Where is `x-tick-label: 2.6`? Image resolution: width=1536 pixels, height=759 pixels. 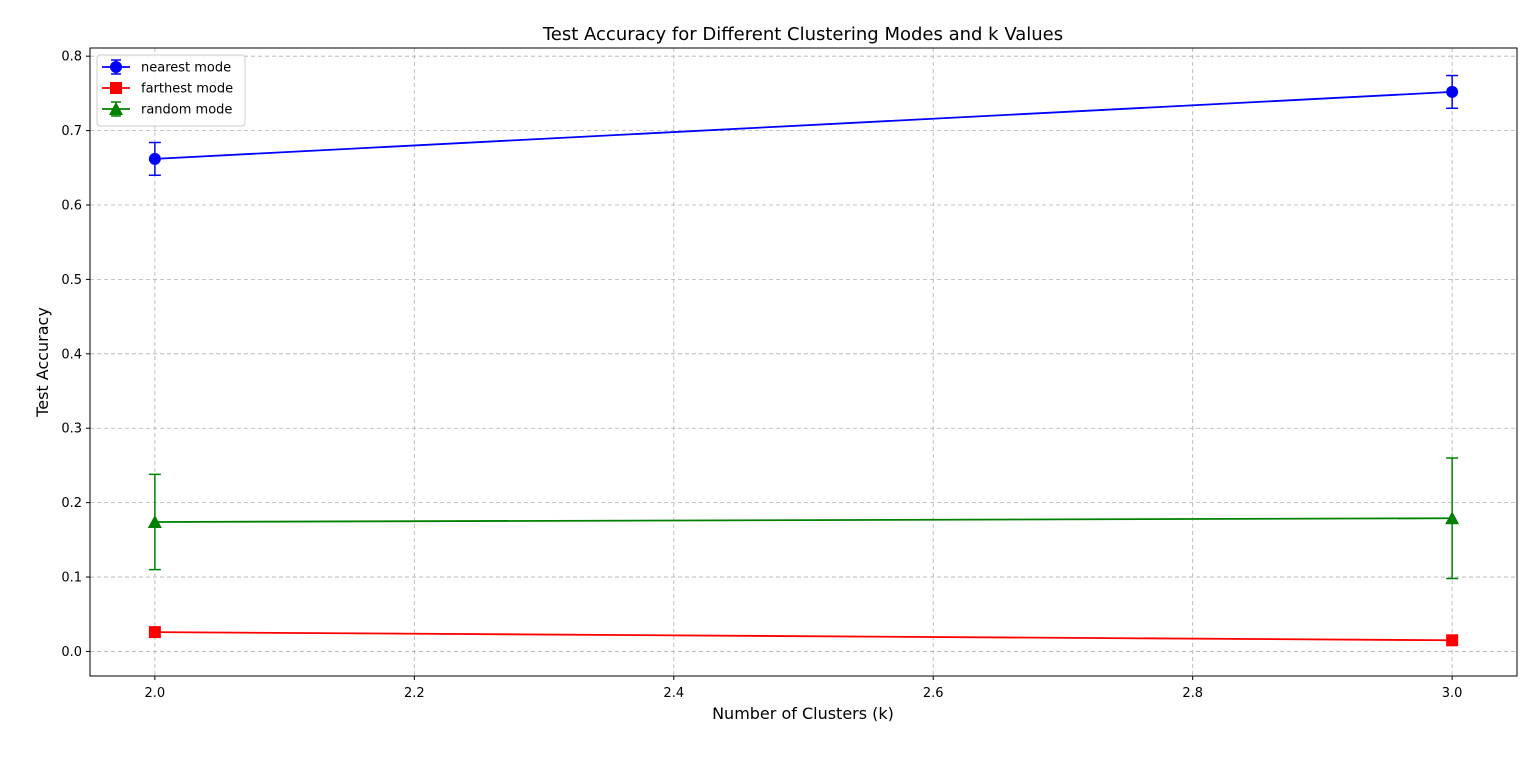
x-tick-label: 2.6 is located at coordinates (933, 693).